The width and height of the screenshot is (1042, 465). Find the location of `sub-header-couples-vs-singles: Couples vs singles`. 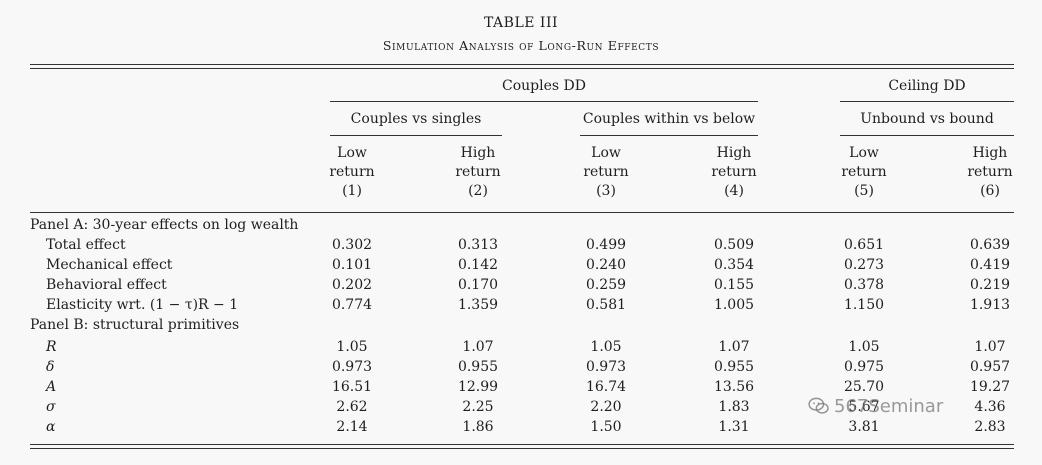

sub-header-couples-vs-singles: Couples vs singles is located at coordinates (416, 119).